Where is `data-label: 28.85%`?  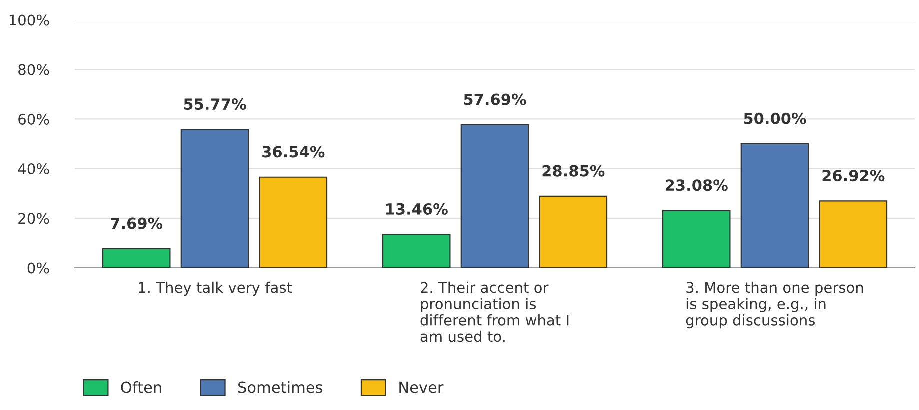
data-label: 28.85% is located at coordinates (573, 171).